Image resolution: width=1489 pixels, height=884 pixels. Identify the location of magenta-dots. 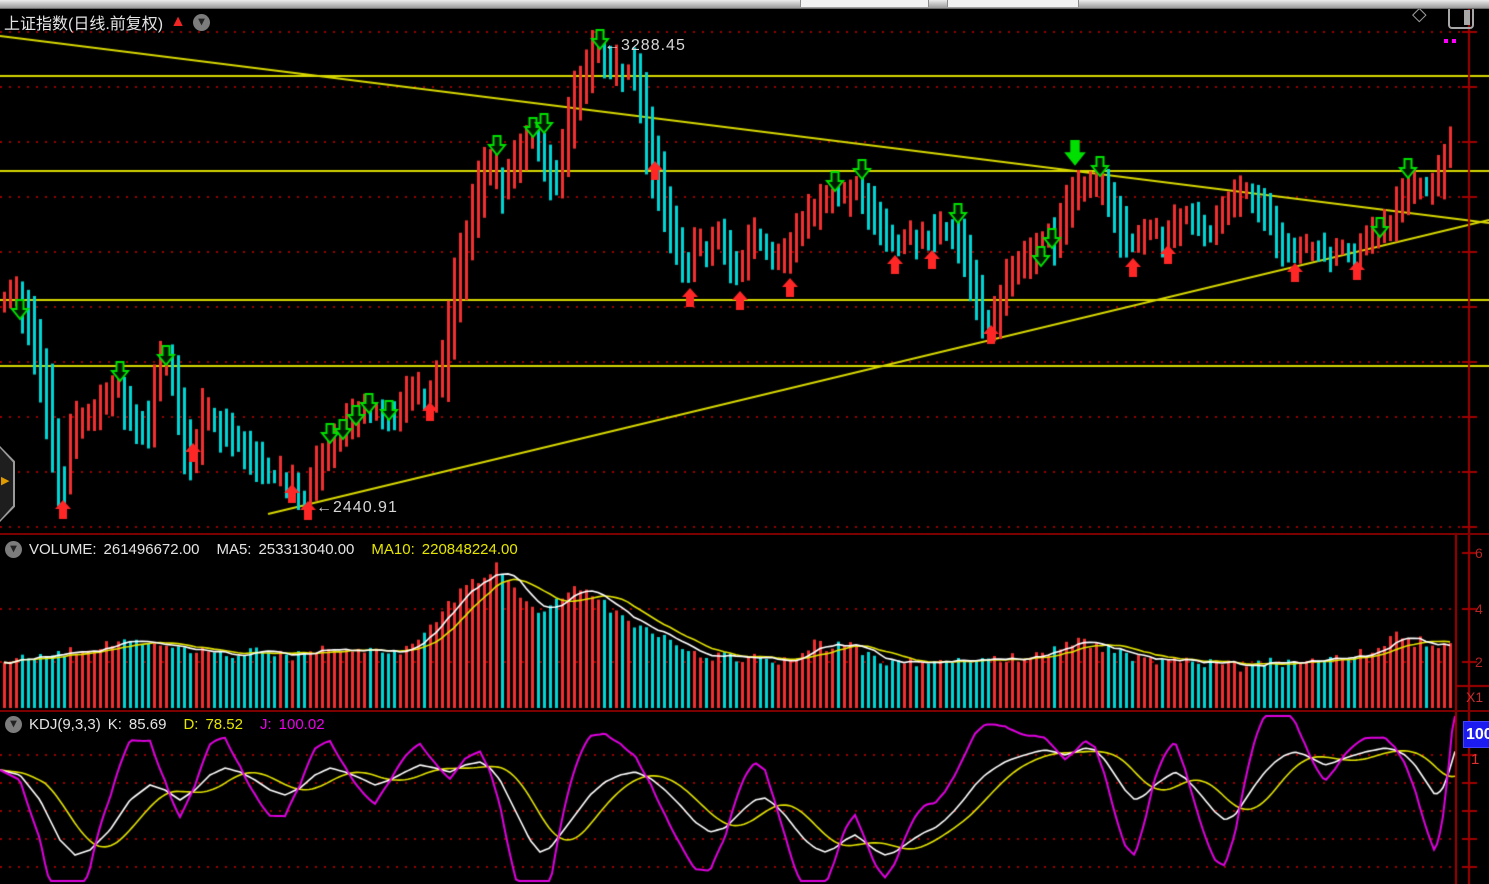
(1452, 39).